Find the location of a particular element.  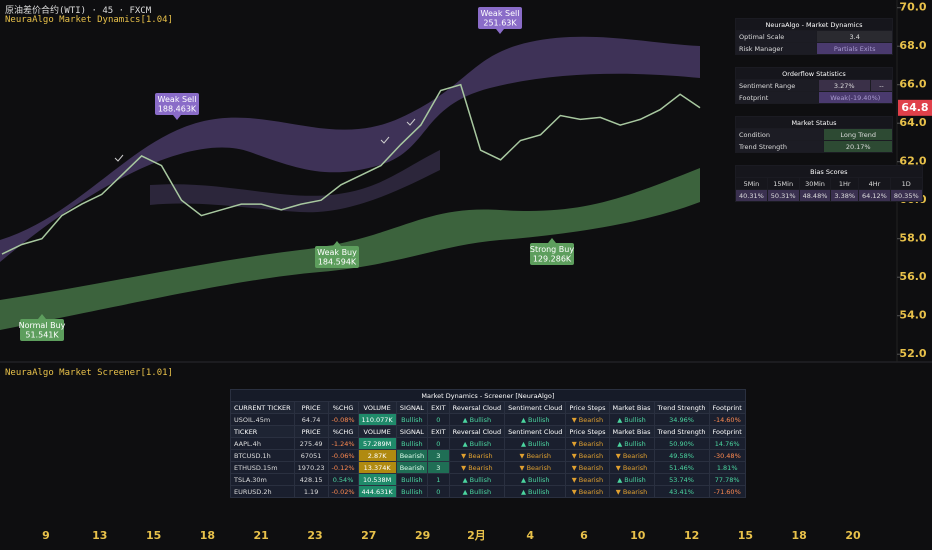

x-tick-label: 10 is located at coordinates (638, 535).